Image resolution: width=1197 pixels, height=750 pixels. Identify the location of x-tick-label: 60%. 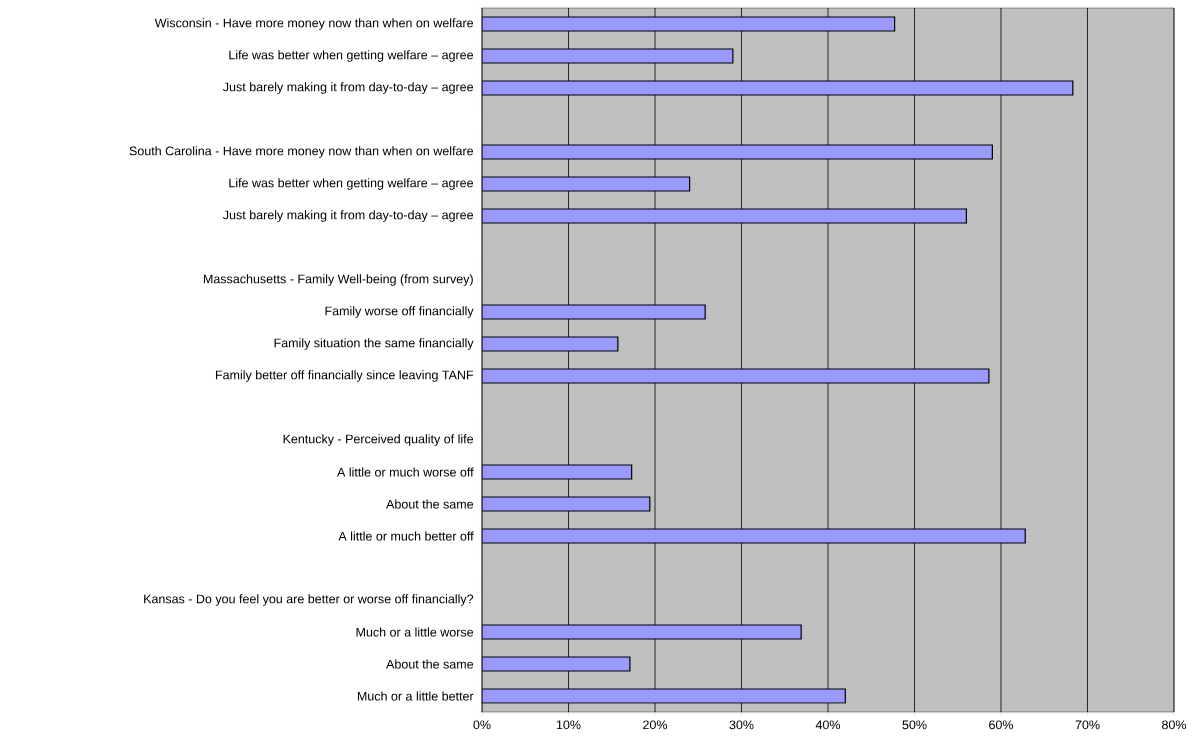
(1001, 725).